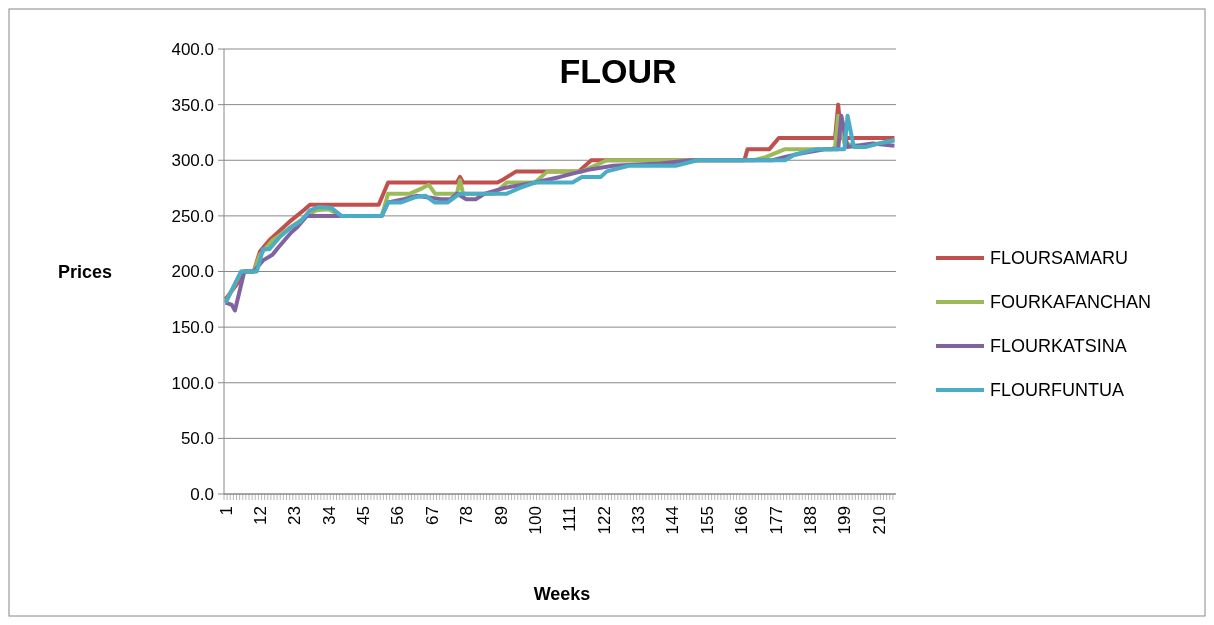  Describe the element at coordinates (260, 515) in the screenshot. I see `x-tick-label: 12` at that location.